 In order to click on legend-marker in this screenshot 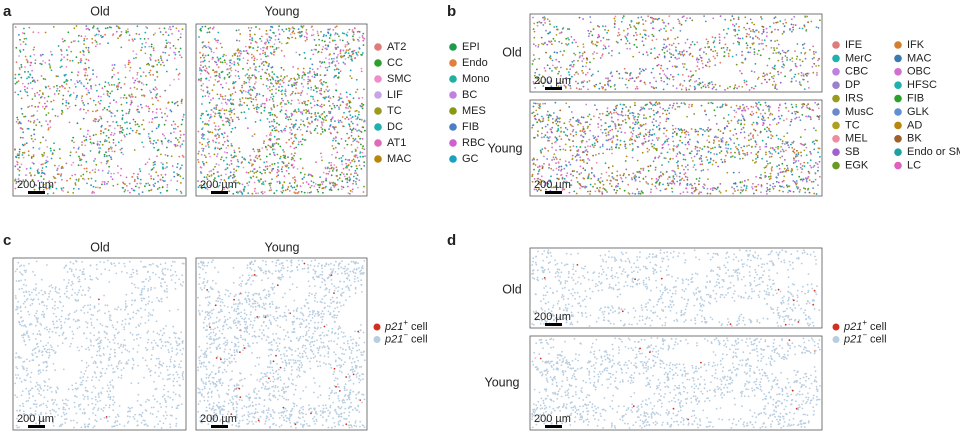, I will do `click(378, 159)`.